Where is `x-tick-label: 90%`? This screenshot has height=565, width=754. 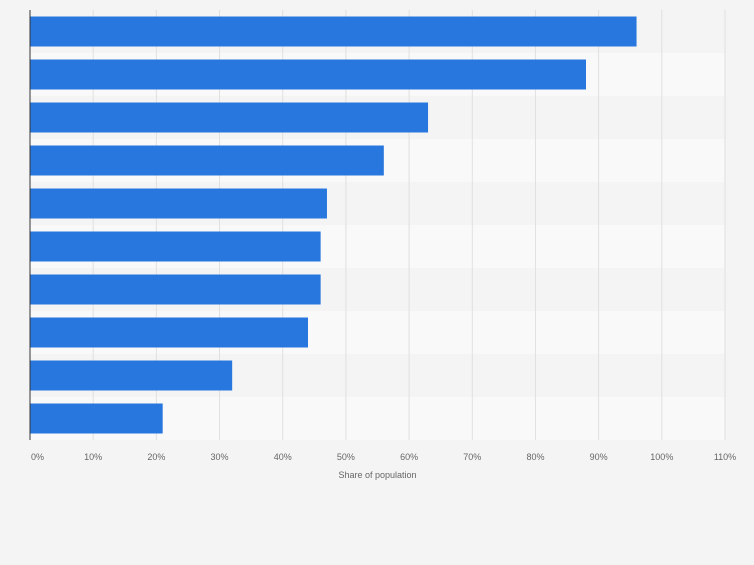 x-tick-label: 90% is located at coordinates (599, 457).